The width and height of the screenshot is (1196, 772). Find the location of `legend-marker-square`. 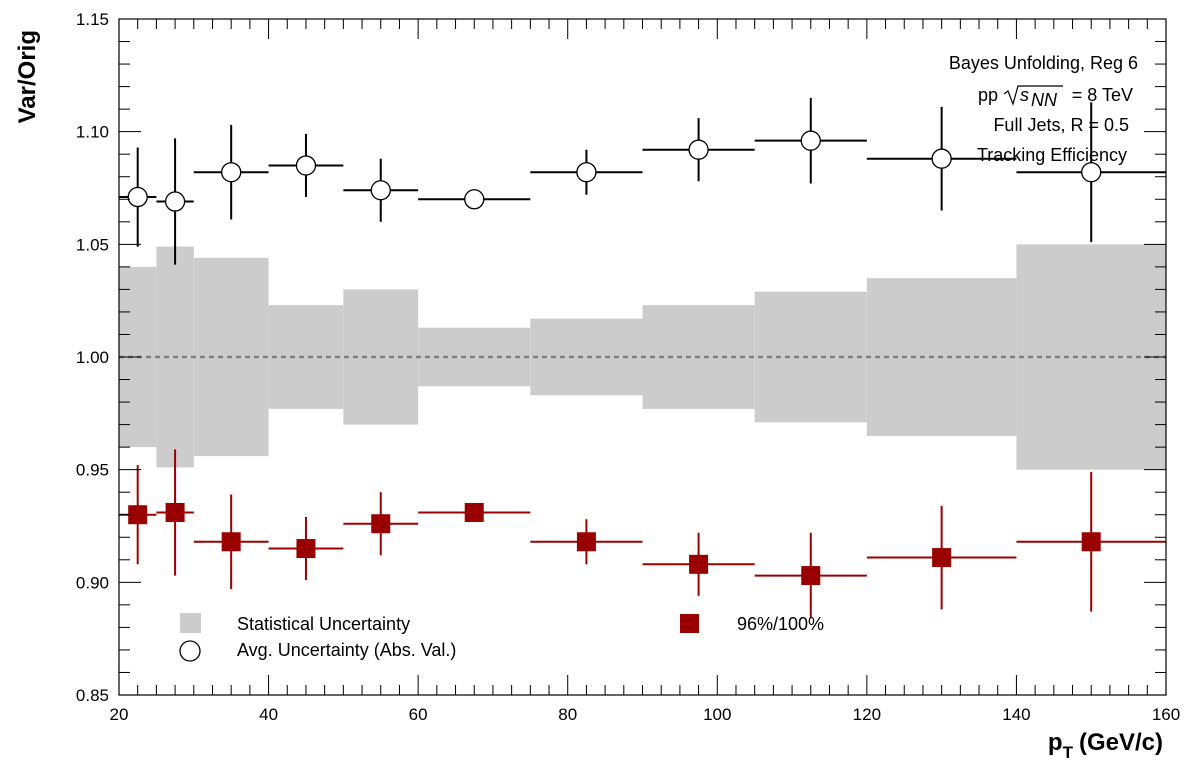

legend-marker-square is located at coordinates (689, 623).